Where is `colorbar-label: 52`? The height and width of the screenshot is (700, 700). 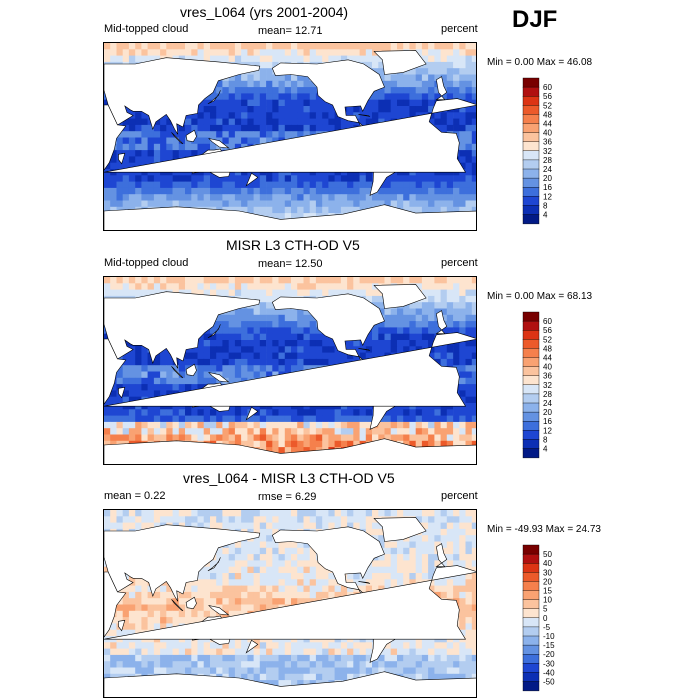
colorbar-label: 52 is located at coordinates (547, 339).